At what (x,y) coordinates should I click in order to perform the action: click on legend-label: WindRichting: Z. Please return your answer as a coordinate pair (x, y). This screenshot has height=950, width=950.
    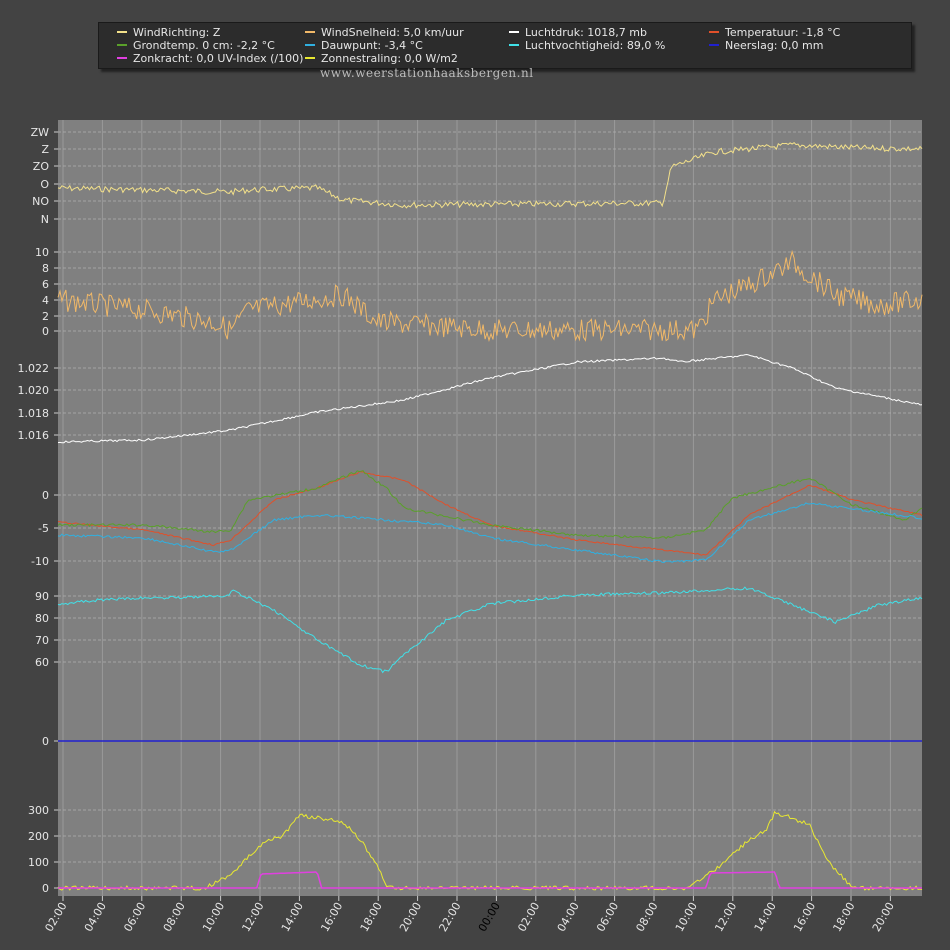
    Looking at the image, I should click on (177, 32).